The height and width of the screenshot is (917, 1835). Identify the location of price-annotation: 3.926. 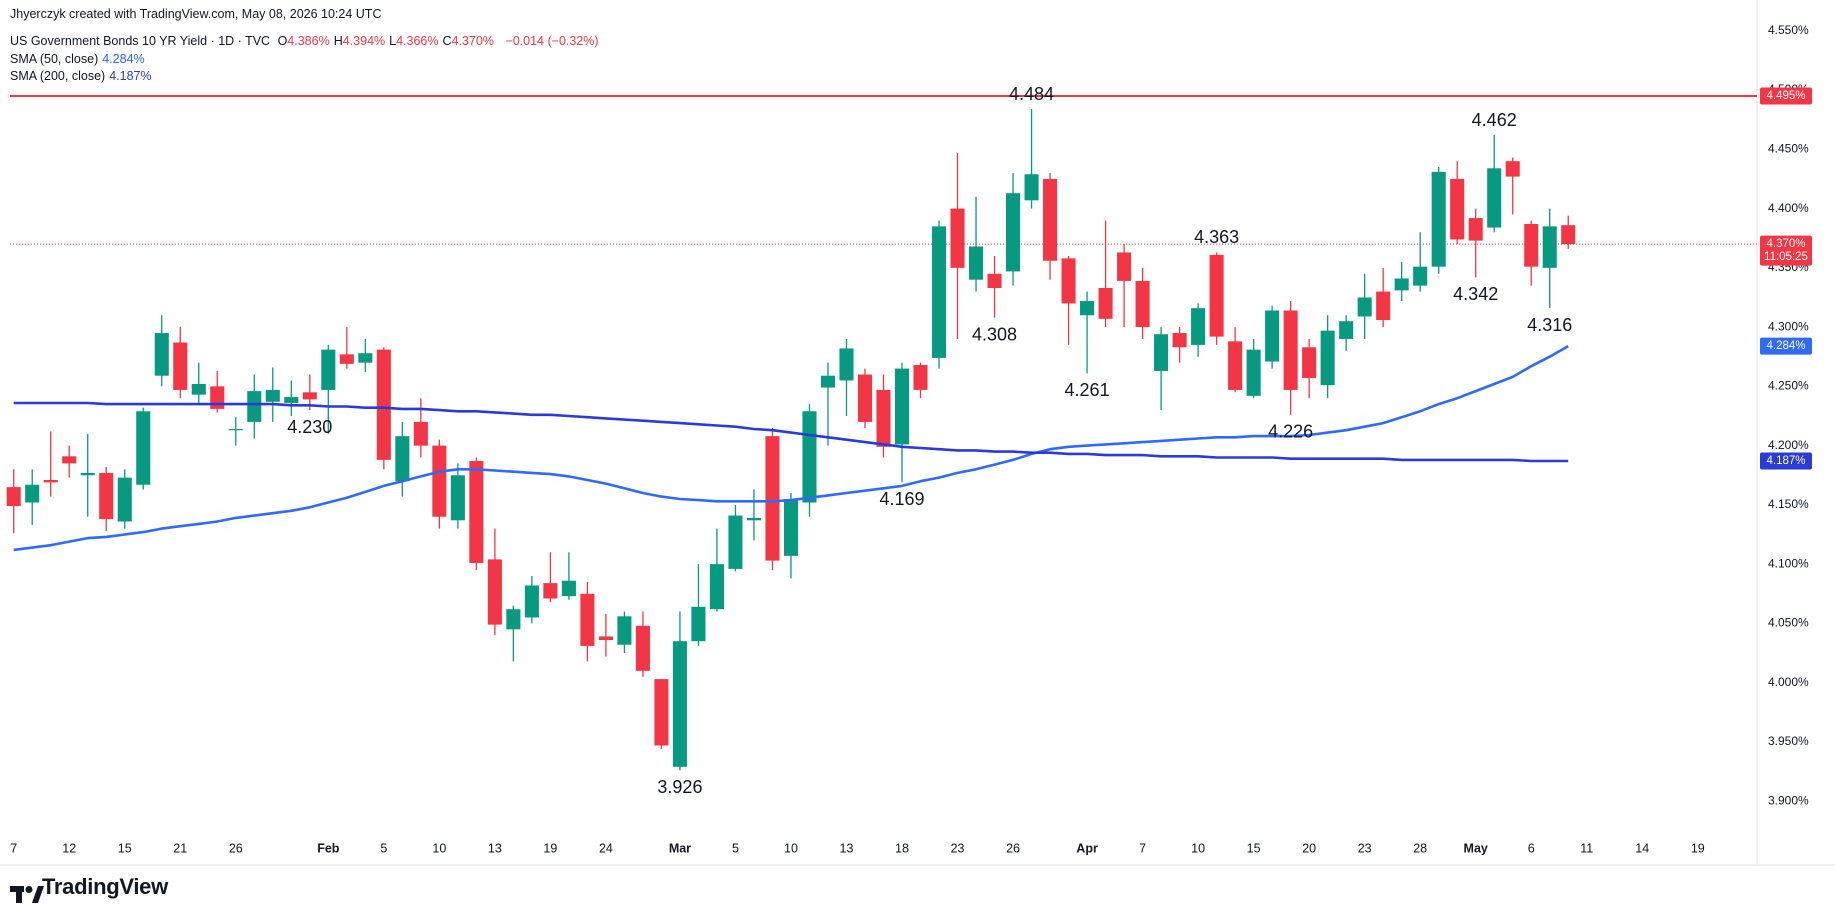
(679, 787).